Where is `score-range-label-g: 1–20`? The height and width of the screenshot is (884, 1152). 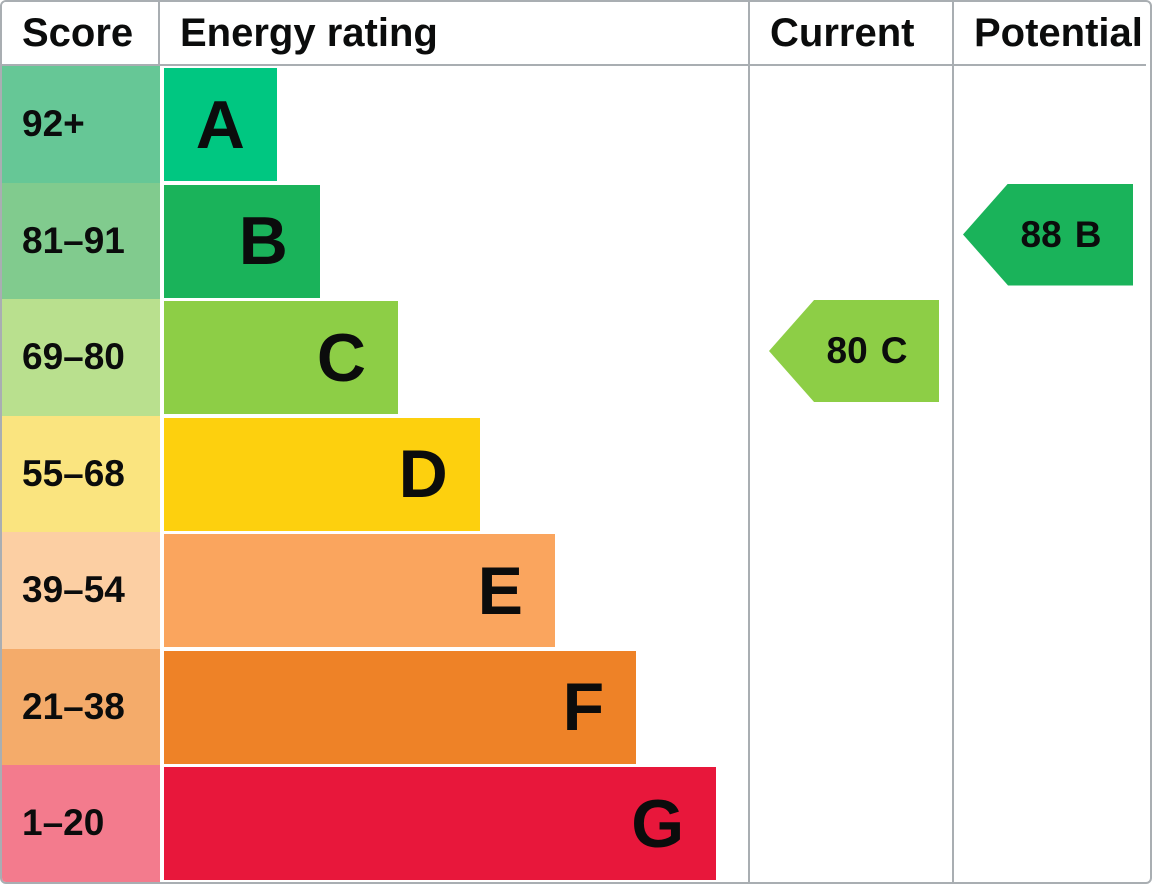 score-range-label-g: 1–20 is located at coordinates (63, 823).